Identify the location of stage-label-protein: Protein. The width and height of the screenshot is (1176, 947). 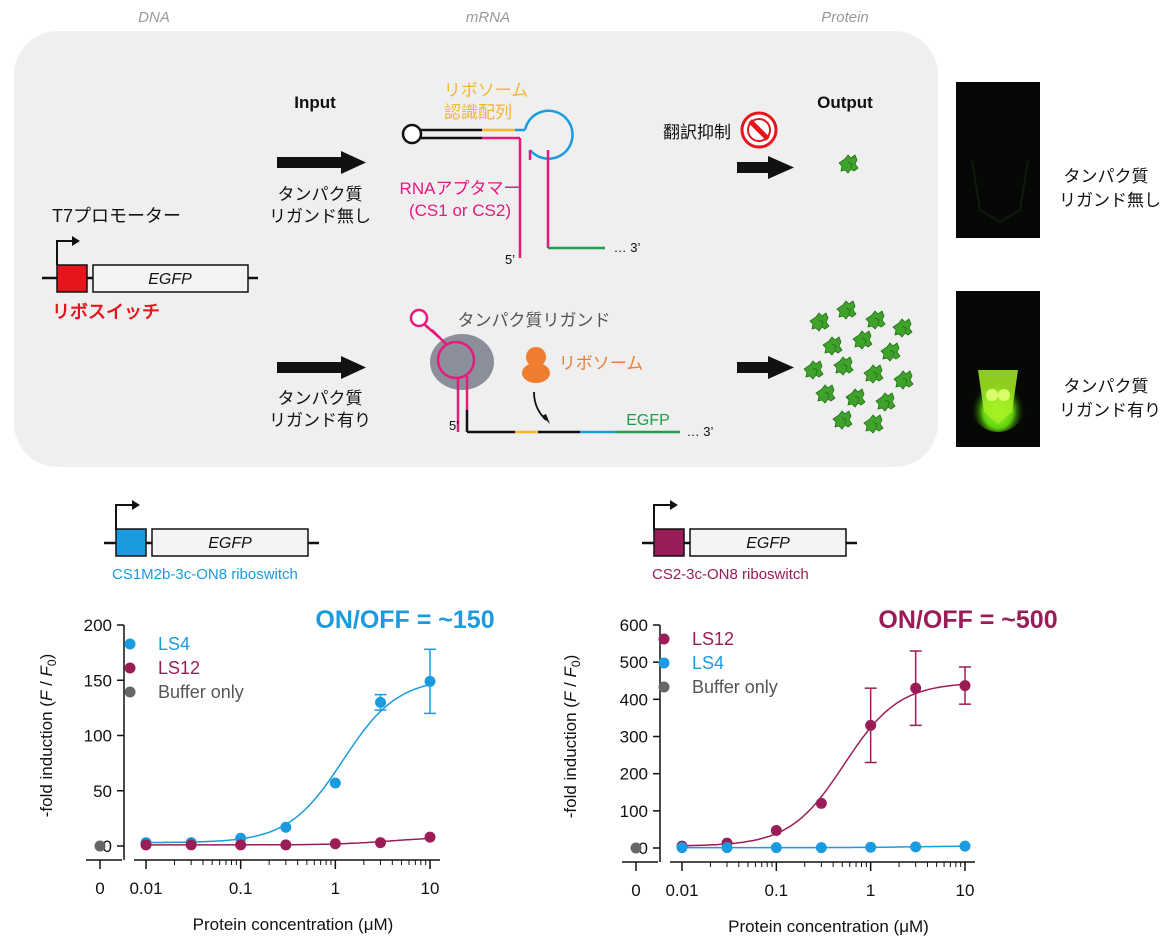
(845, 17).